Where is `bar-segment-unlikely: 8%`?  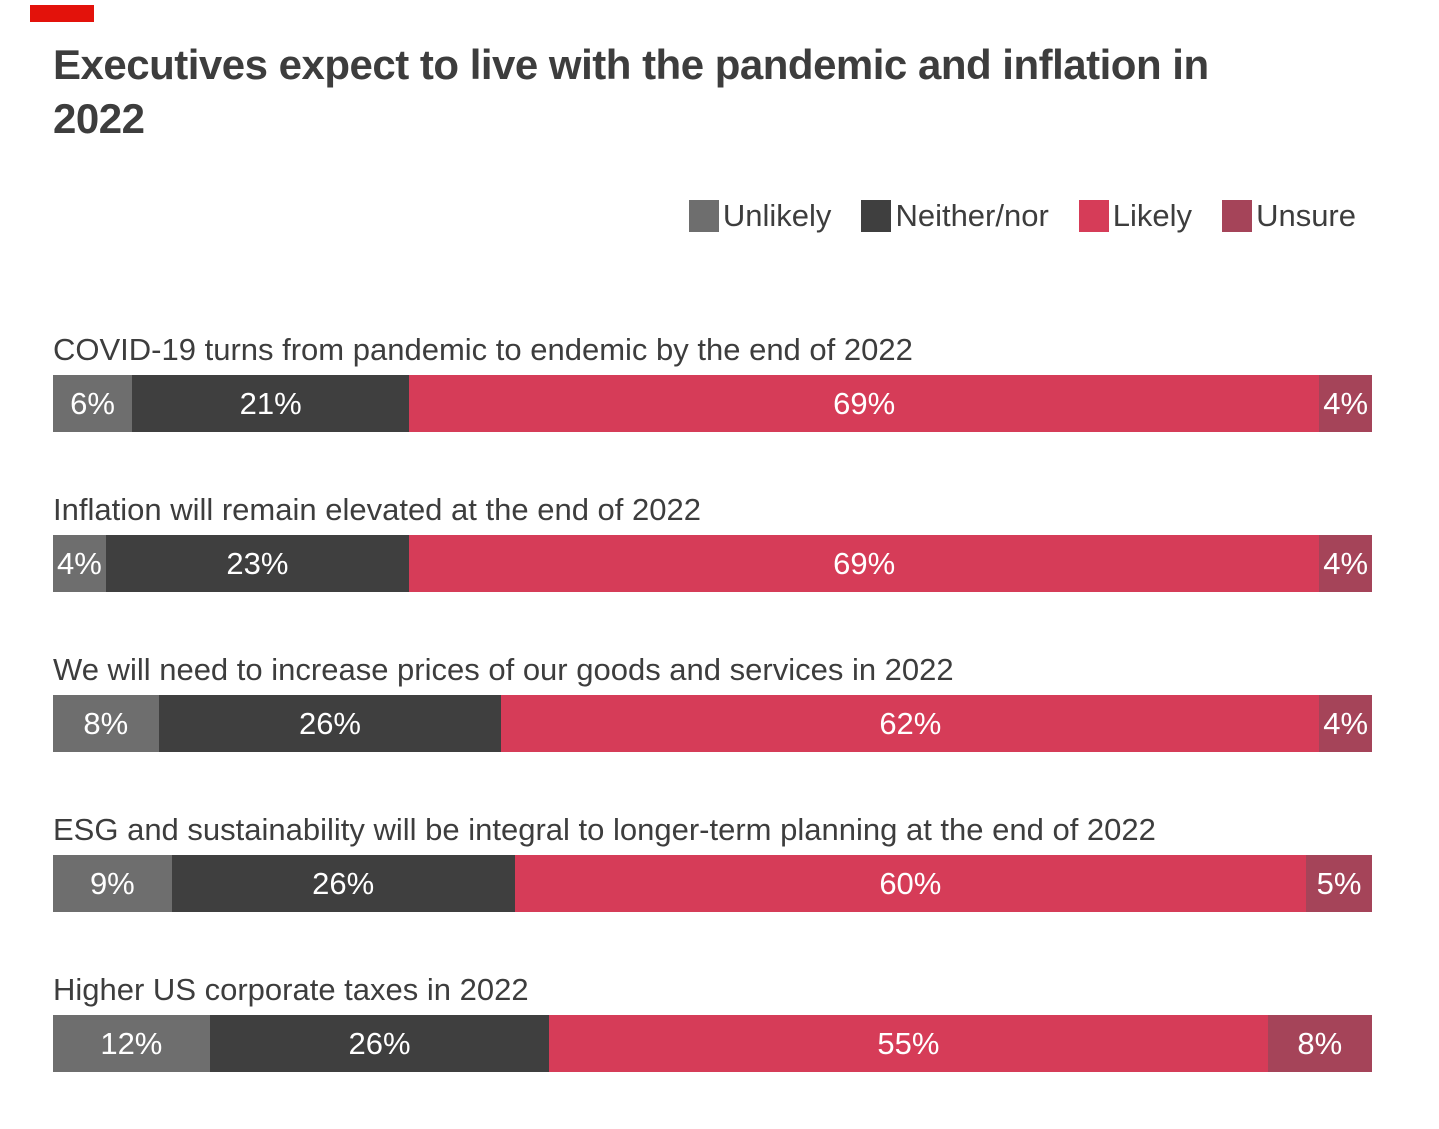
bar-segment-unlikely: 8% is located at coordinates (106, 724).